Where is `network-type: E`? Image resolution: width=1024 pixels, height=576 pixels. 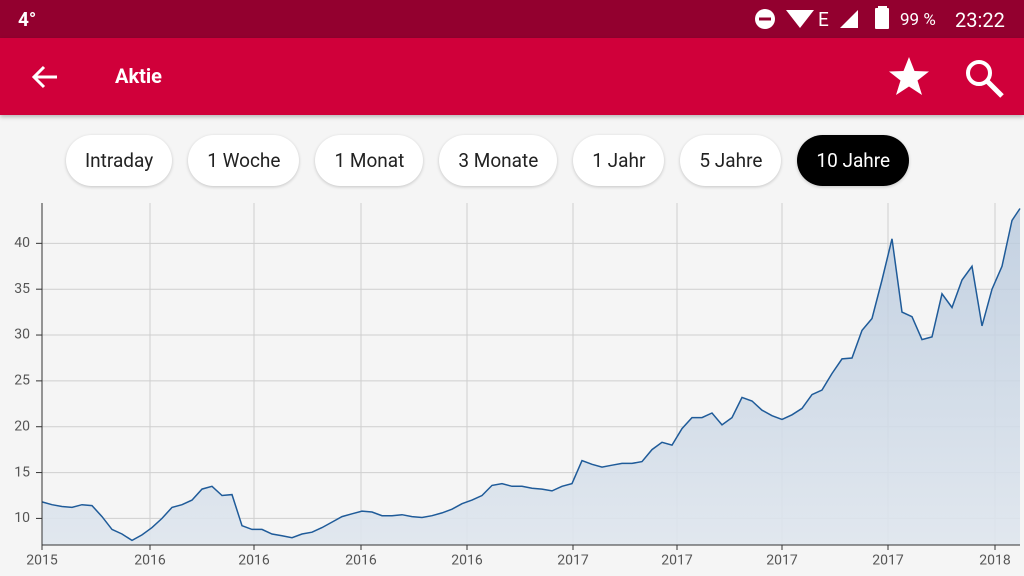 network-type: E is located at coordinates (823, 19).